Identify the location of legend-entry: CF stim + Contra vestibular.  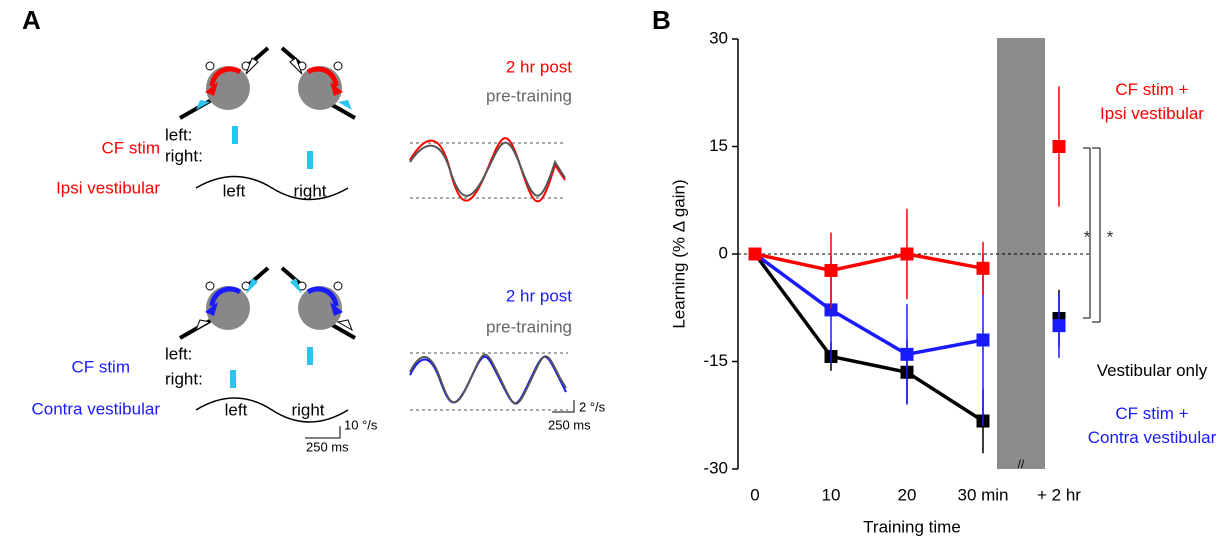
(1152, 425).